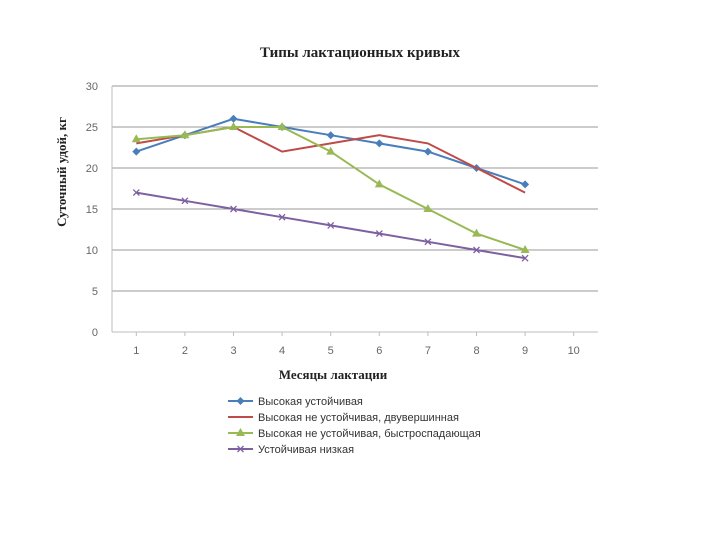  I want to click on y-tick-label: 5, so click(95, 292).